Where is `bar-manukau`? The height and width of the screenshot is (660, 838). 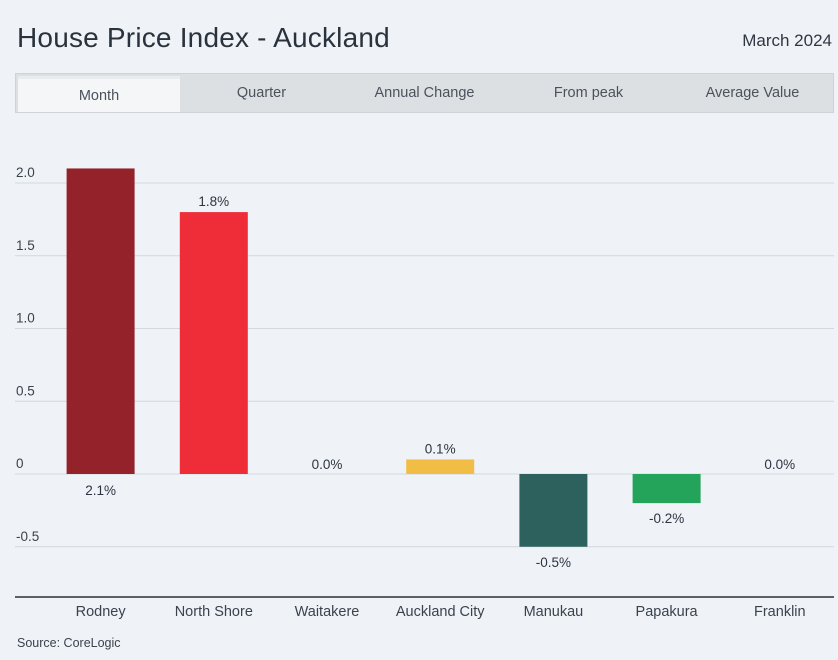 bar-manukau is located at coordinates (553, 510).